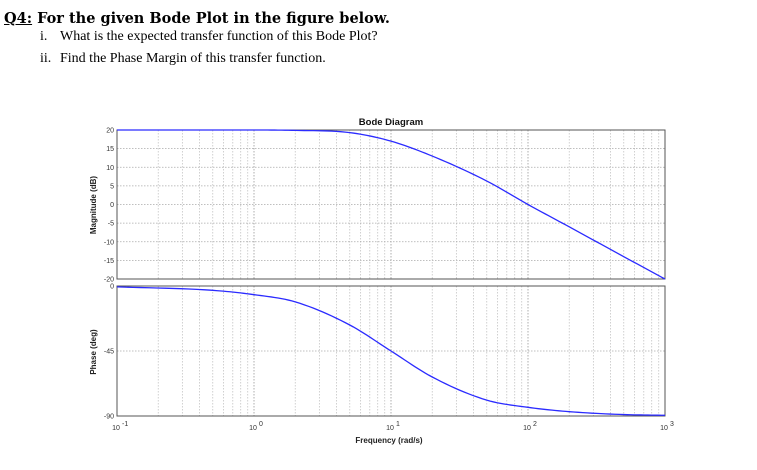 Image resolution: width=757 pixels, height=470 pixels. What do you see at coordinates (18, 18) in the screenshot?
I see `question-number: Q4:` at bounding box center [18, 18].